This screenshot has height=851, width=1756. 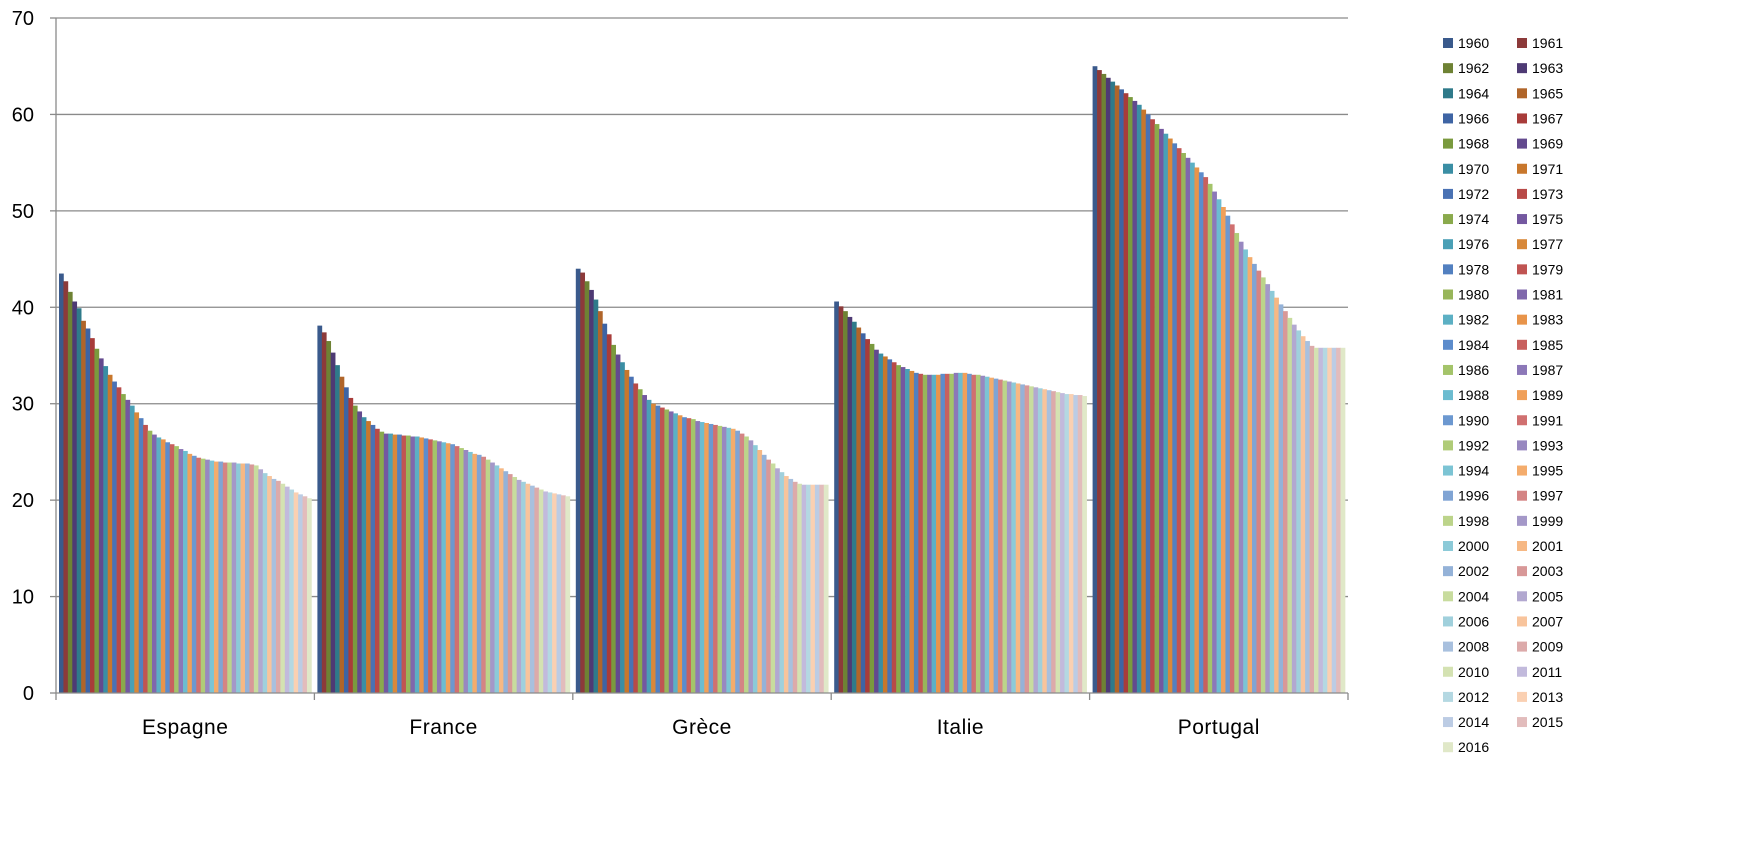 What do you see at coordinates (278, 586) in the screenshot?
I see `bar-Espagne-2009` at bounding box center [278, 586].